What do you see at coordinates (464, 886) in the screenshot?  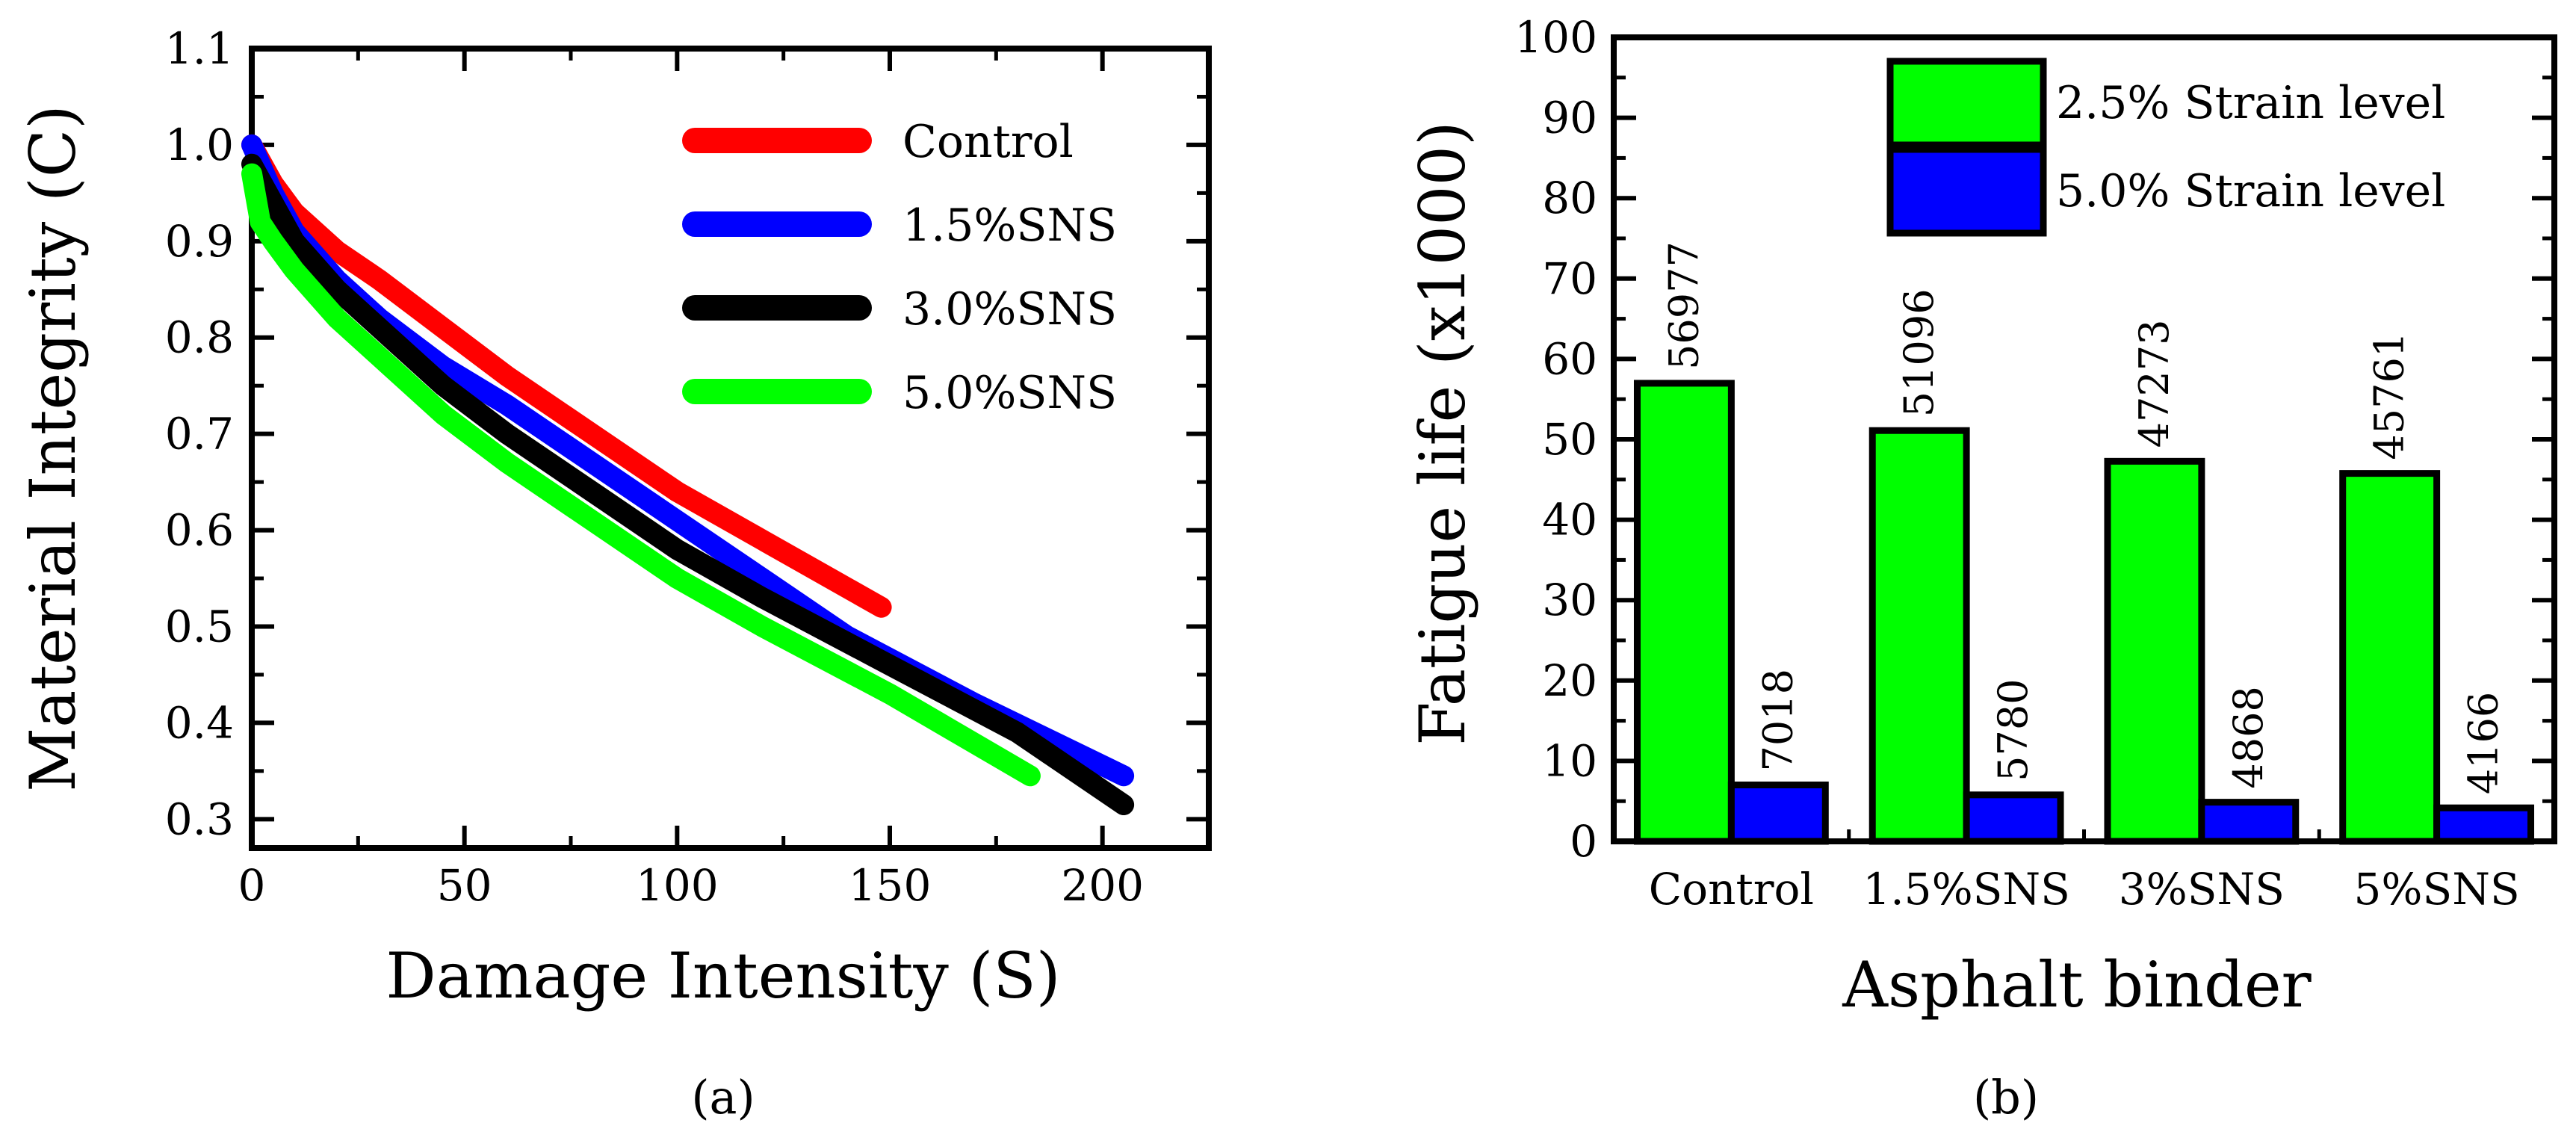 I see `x-tick-label: 50` at bounding box center [464, 886].